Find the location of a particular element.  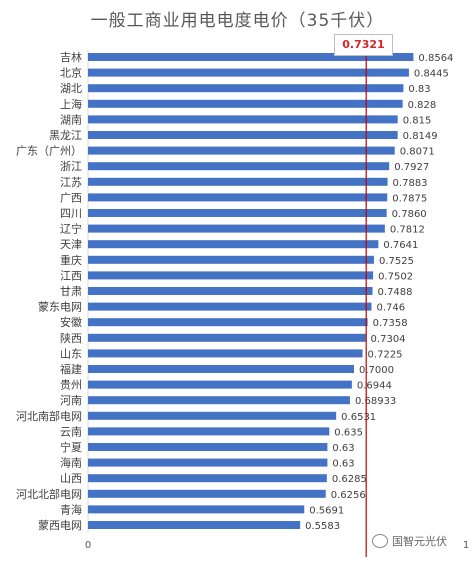

value-label: 0.5691 is located at coordinates (326, 510).